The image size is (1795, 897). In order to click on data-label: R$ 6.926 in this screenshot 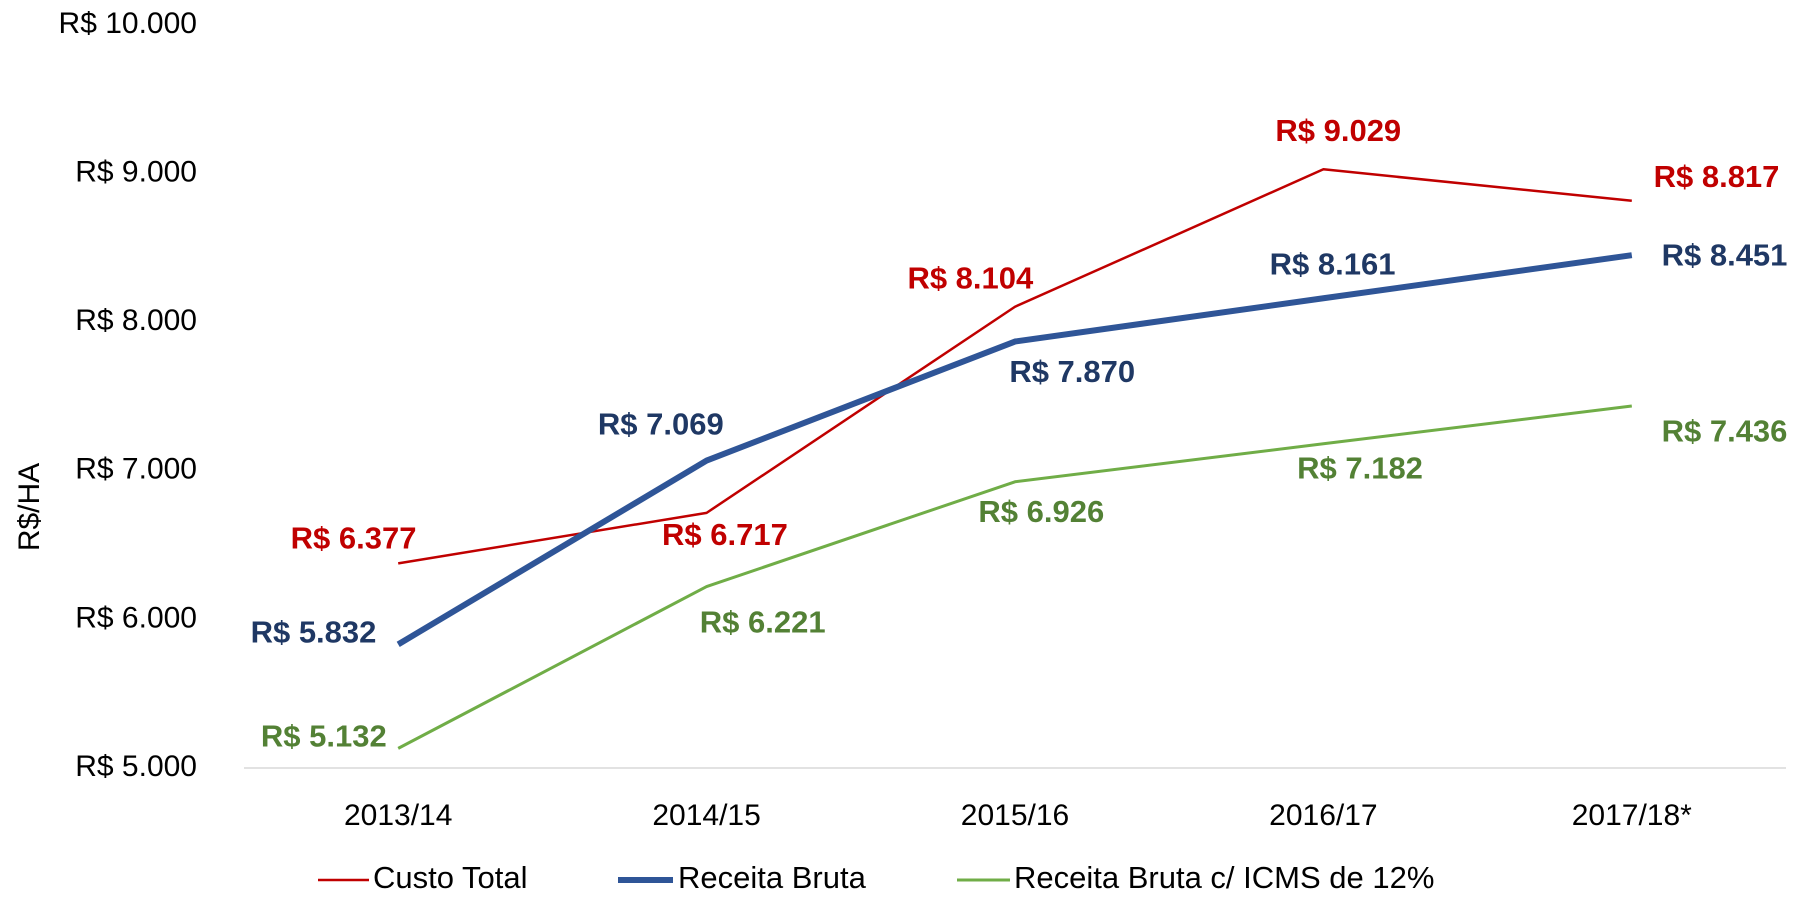, I will do `click(1041, 511)`.